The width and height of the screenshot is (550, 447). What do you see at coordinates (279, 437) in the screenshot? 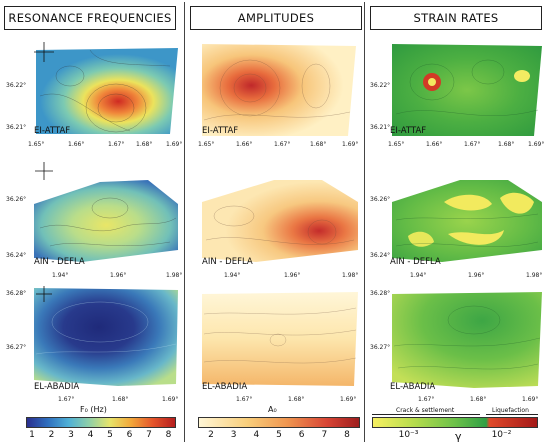
I see `colorbar-ticks: 2 3 4 5 6 7 8` at bounding box center [279, 437].